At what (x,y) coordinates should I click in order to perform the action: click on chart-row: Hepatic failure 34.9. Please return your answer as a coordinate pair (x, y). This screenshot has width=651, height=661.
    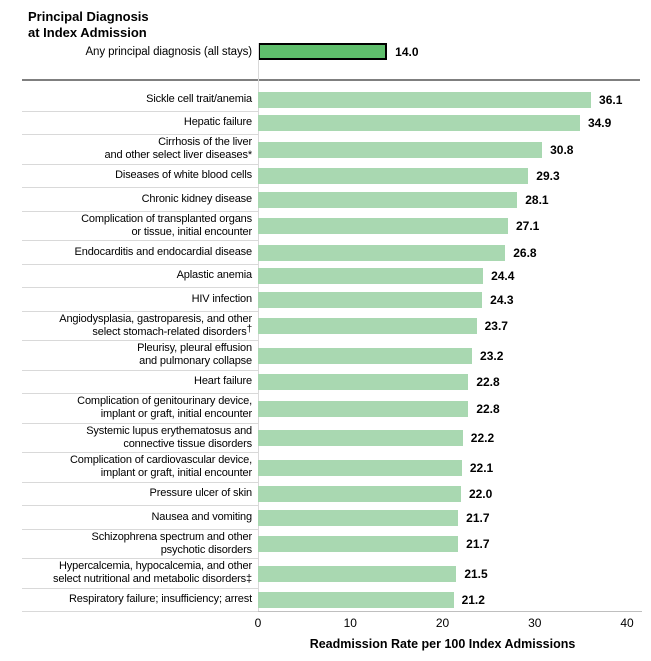
    Looking at the image, I should click on (331, 124).